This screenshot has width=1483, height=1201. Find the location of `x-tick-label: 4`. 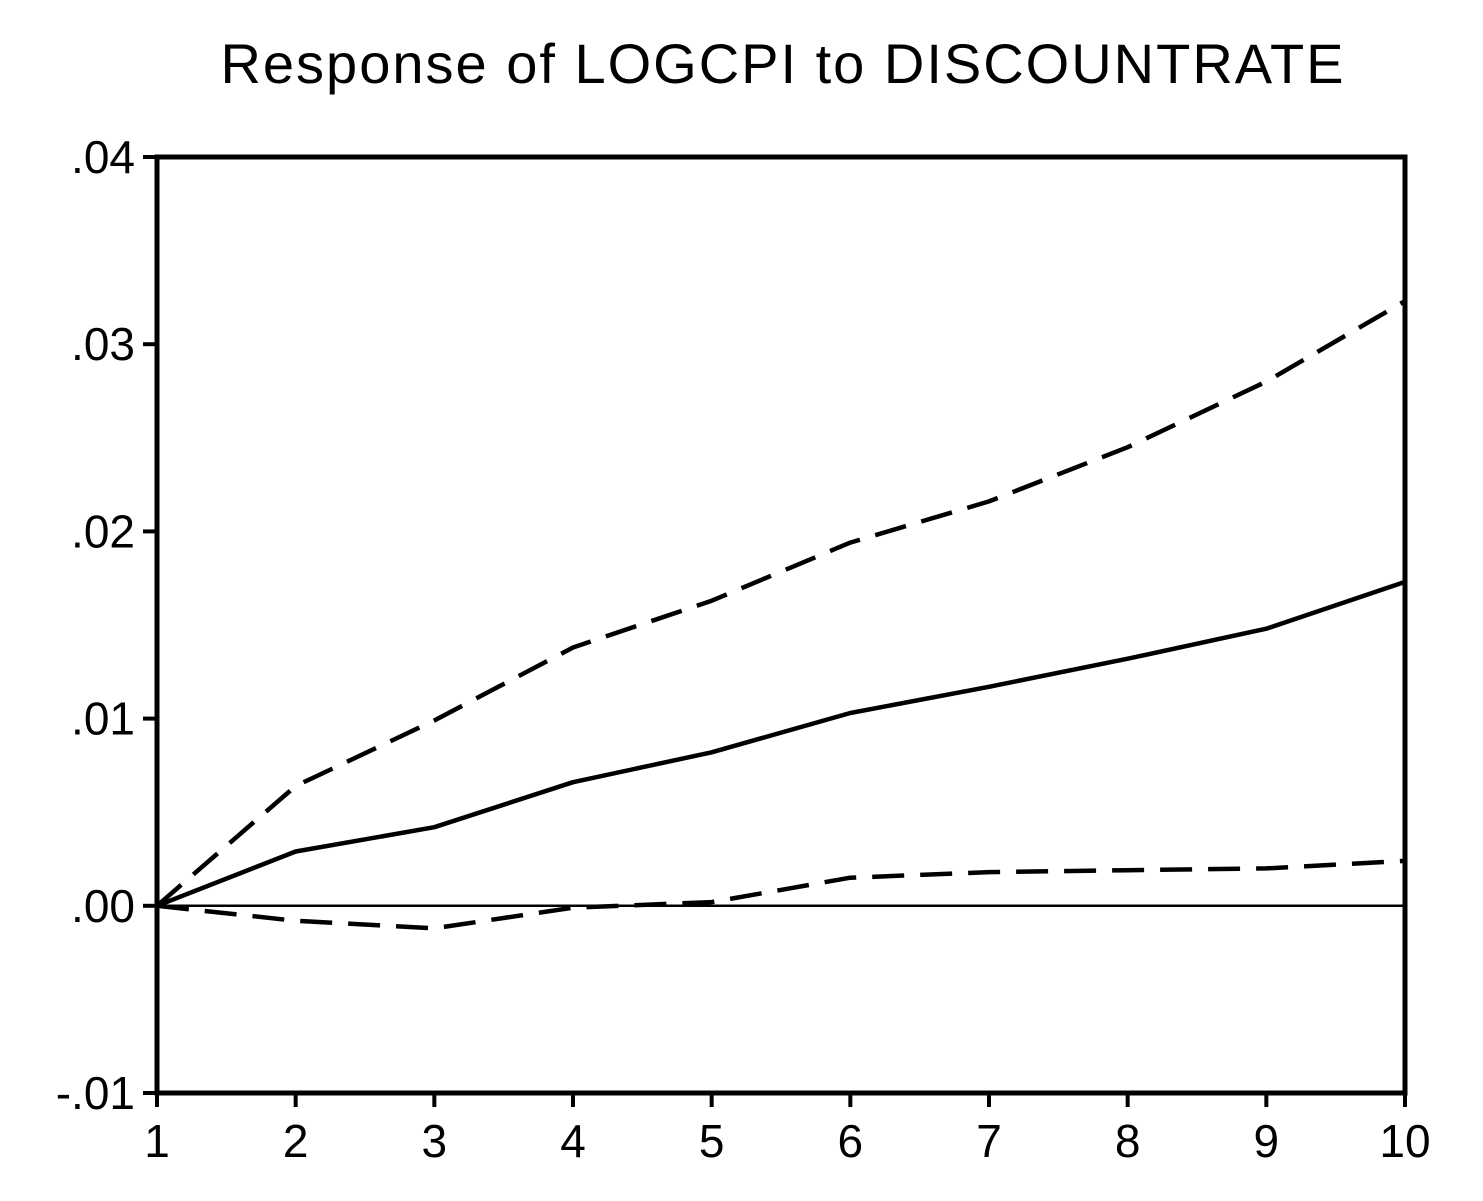

x-tick-label: 4 is located at coordinates (573, 1141).